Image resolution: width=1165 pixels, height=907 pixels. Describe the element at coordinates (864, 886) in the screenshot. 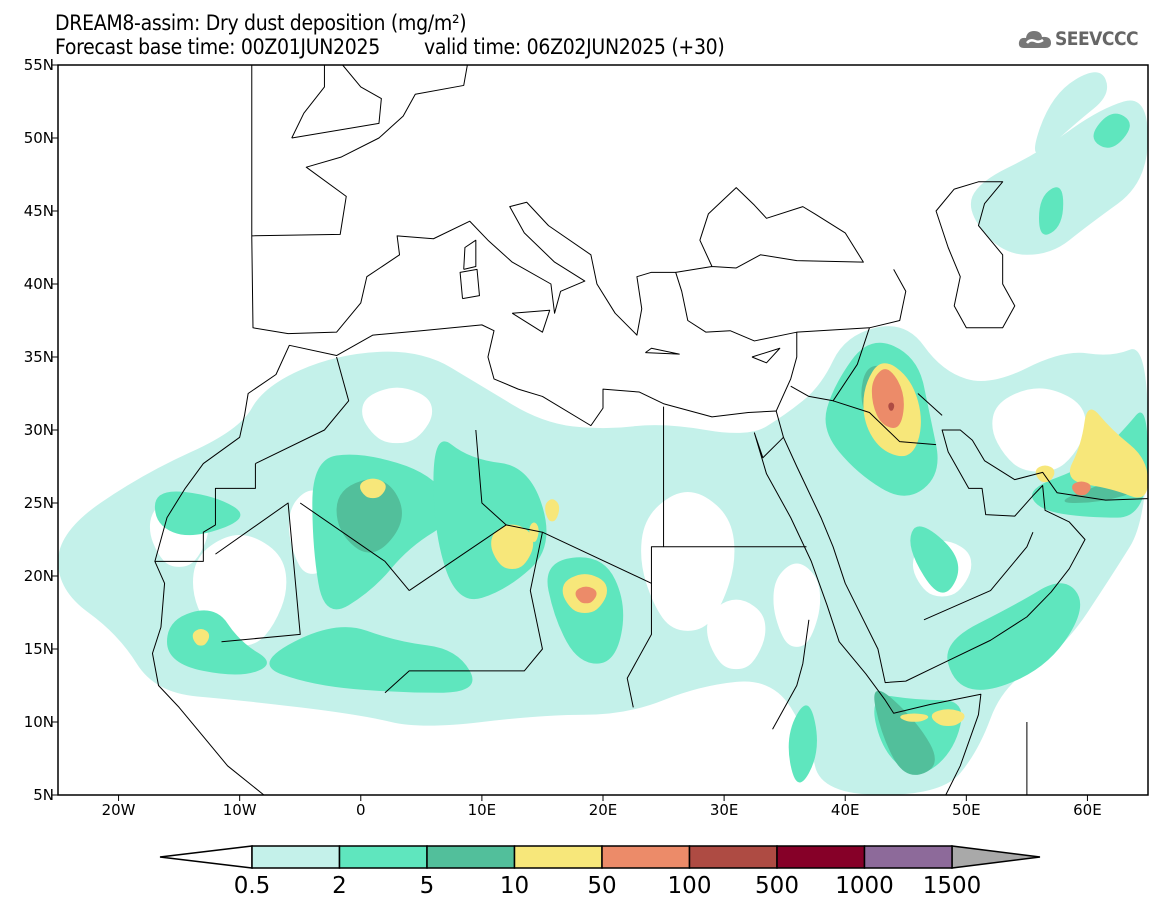

I see `colorbar-label: 1000` at that location.